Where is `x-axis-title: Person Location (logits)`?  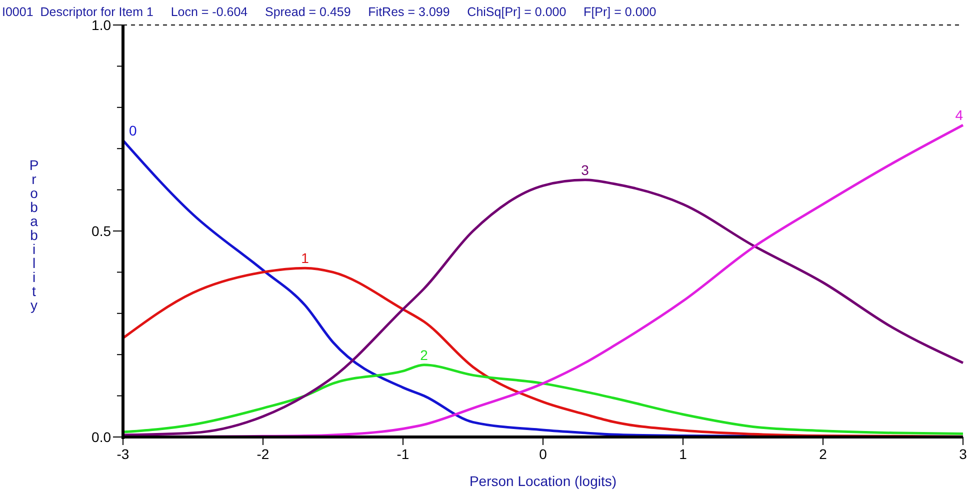
x-axis-title: Person Location (logits) is located at coordinates (543, 481).